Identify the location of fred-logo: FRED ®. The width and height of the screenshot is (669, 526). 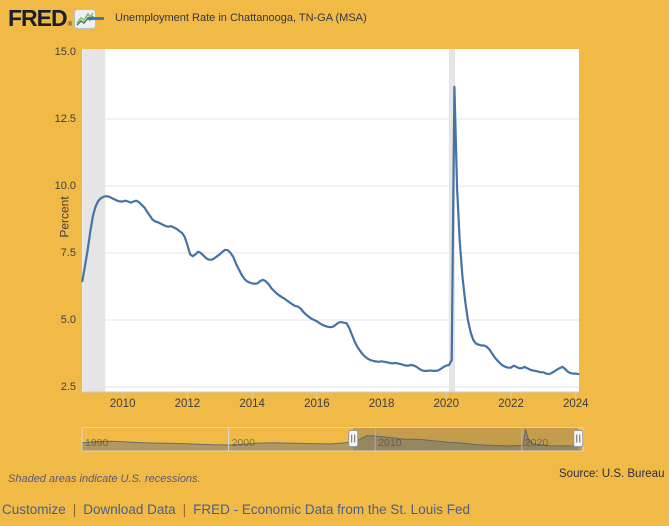
(52, 18).